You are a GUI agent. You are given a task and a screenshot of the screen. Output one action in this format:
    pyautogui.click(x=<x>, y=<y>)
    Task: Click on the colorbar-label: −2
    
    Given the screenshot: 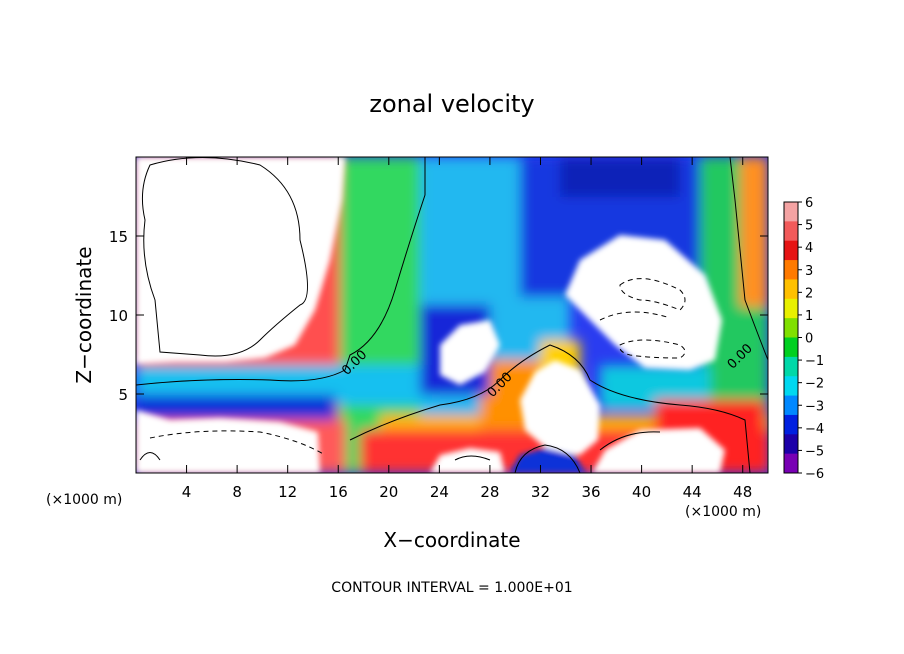 What is the action you would take?
    pyautogui.click(x=814, y=384)
    